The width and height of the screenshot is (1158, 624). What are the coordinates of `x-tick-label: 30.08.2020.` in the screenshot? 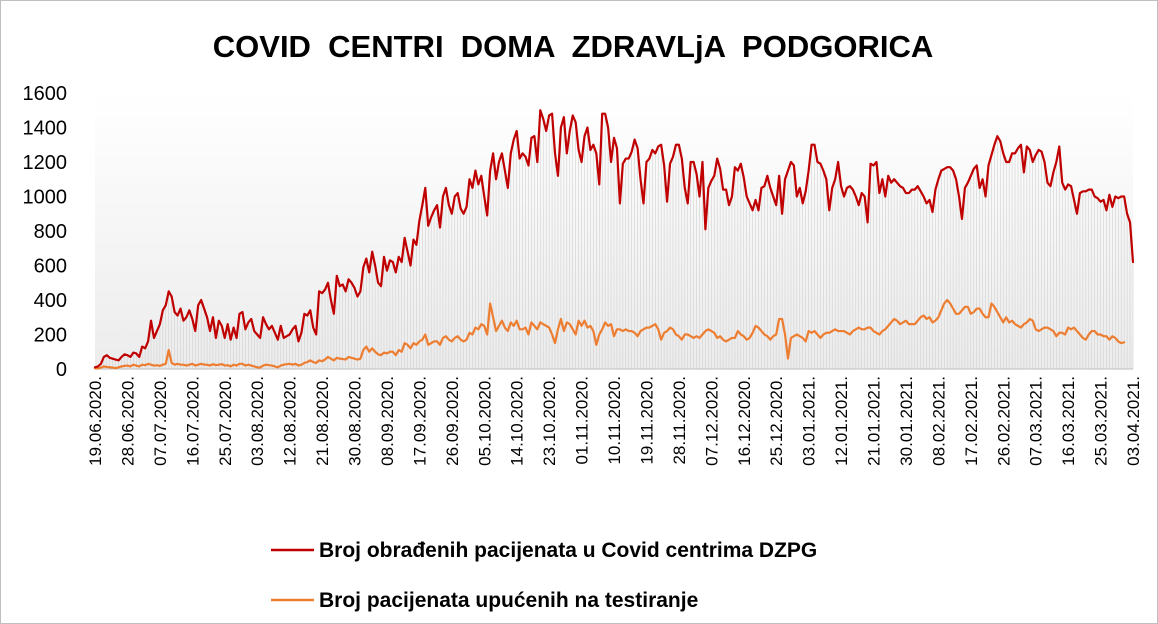 It's located at (355, 421).